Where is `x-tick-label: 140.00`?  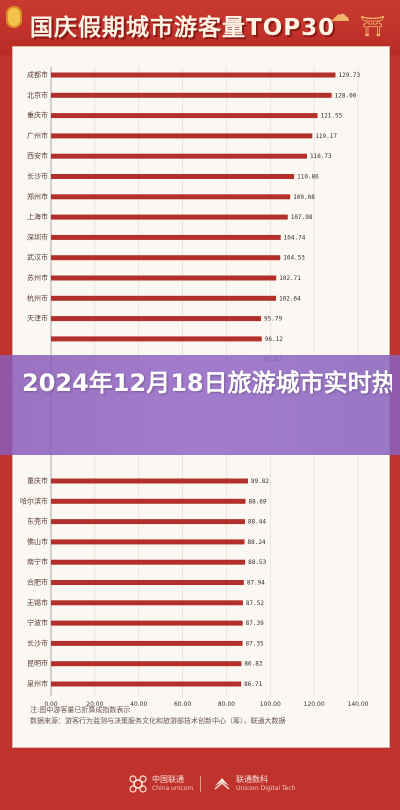 x-tick-label: 140.00 is located at coordinates (358, 704).